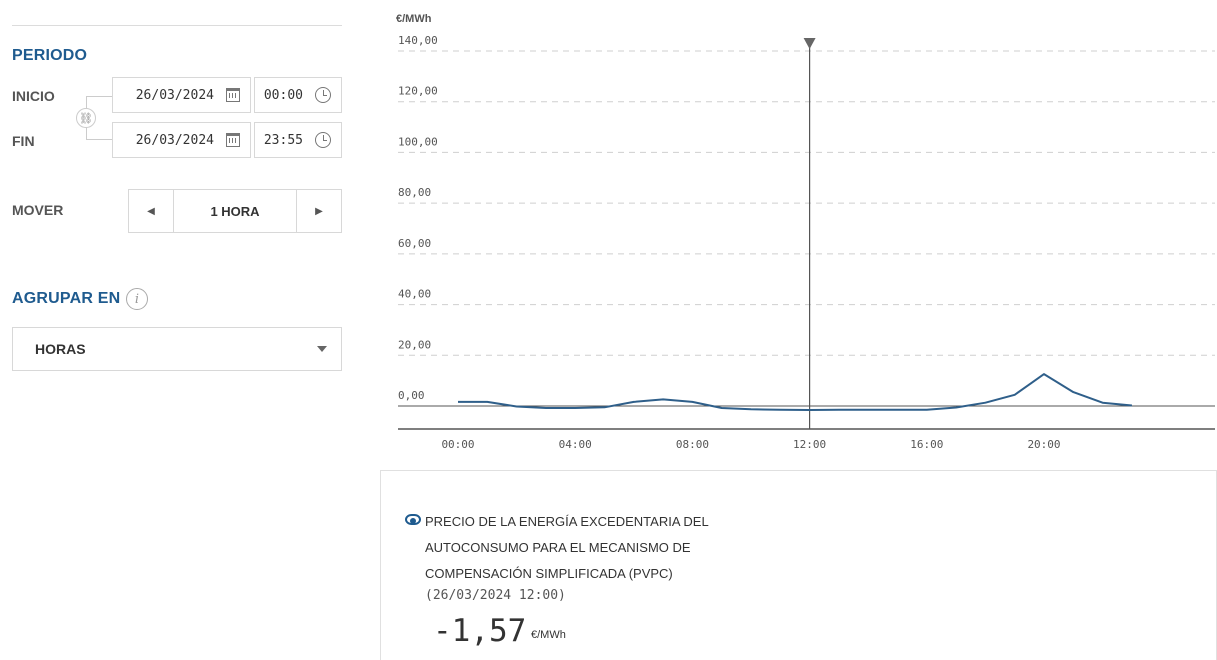 This screenshot has height=660, width=1217. What do you see at coordinates (414, 344) in the screenshot?
I see `y-tick-label: 20,00` at bounding box center [414, 344].